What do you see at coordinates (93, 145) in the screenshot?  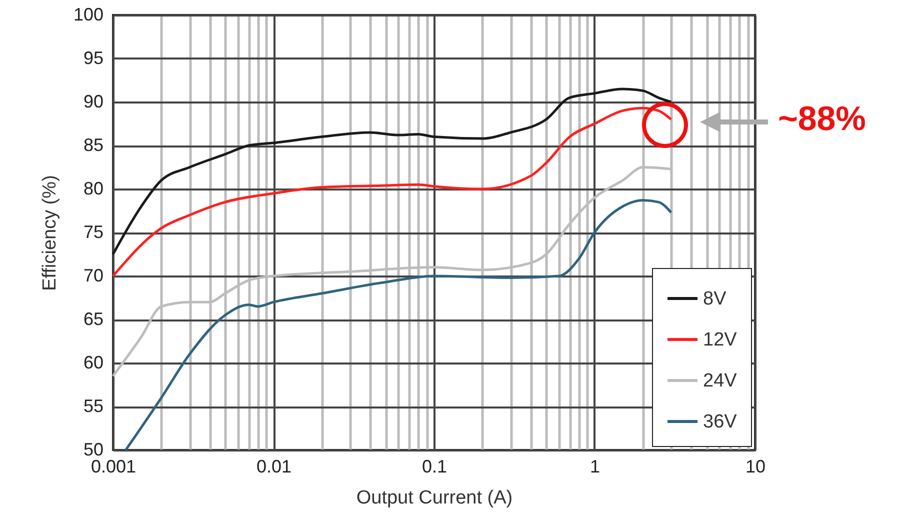 I see `y-tick-label: 85` at bounding box center [93, 145].